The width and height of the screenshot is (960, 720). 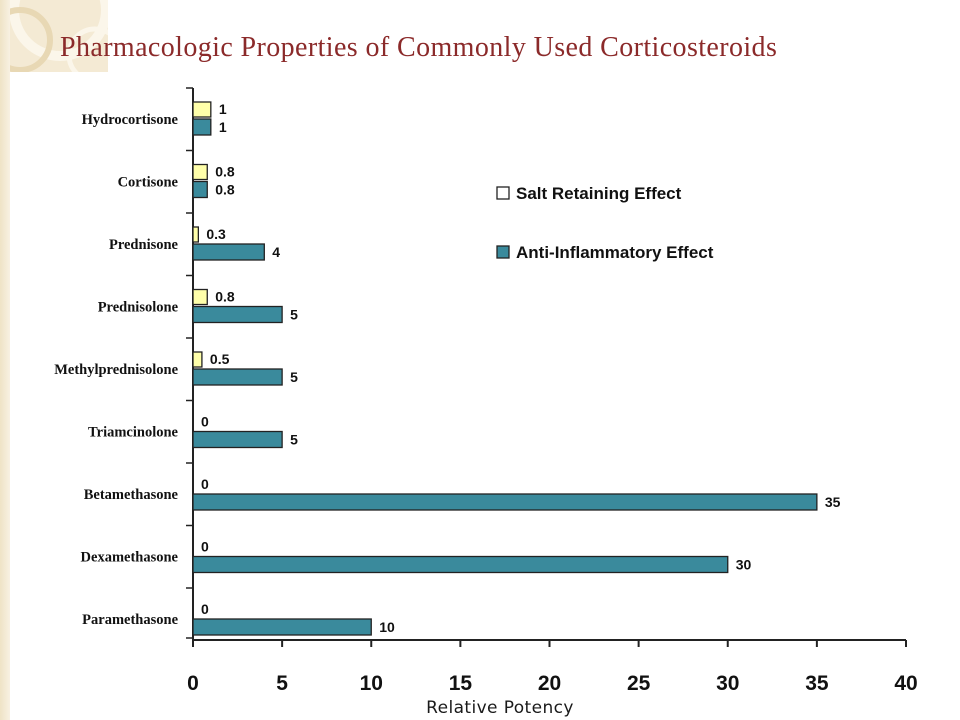 What do you see at coordinates (54, 36) in the screenshot?
I see `corner-decoration` at bounding box center [54, 36].